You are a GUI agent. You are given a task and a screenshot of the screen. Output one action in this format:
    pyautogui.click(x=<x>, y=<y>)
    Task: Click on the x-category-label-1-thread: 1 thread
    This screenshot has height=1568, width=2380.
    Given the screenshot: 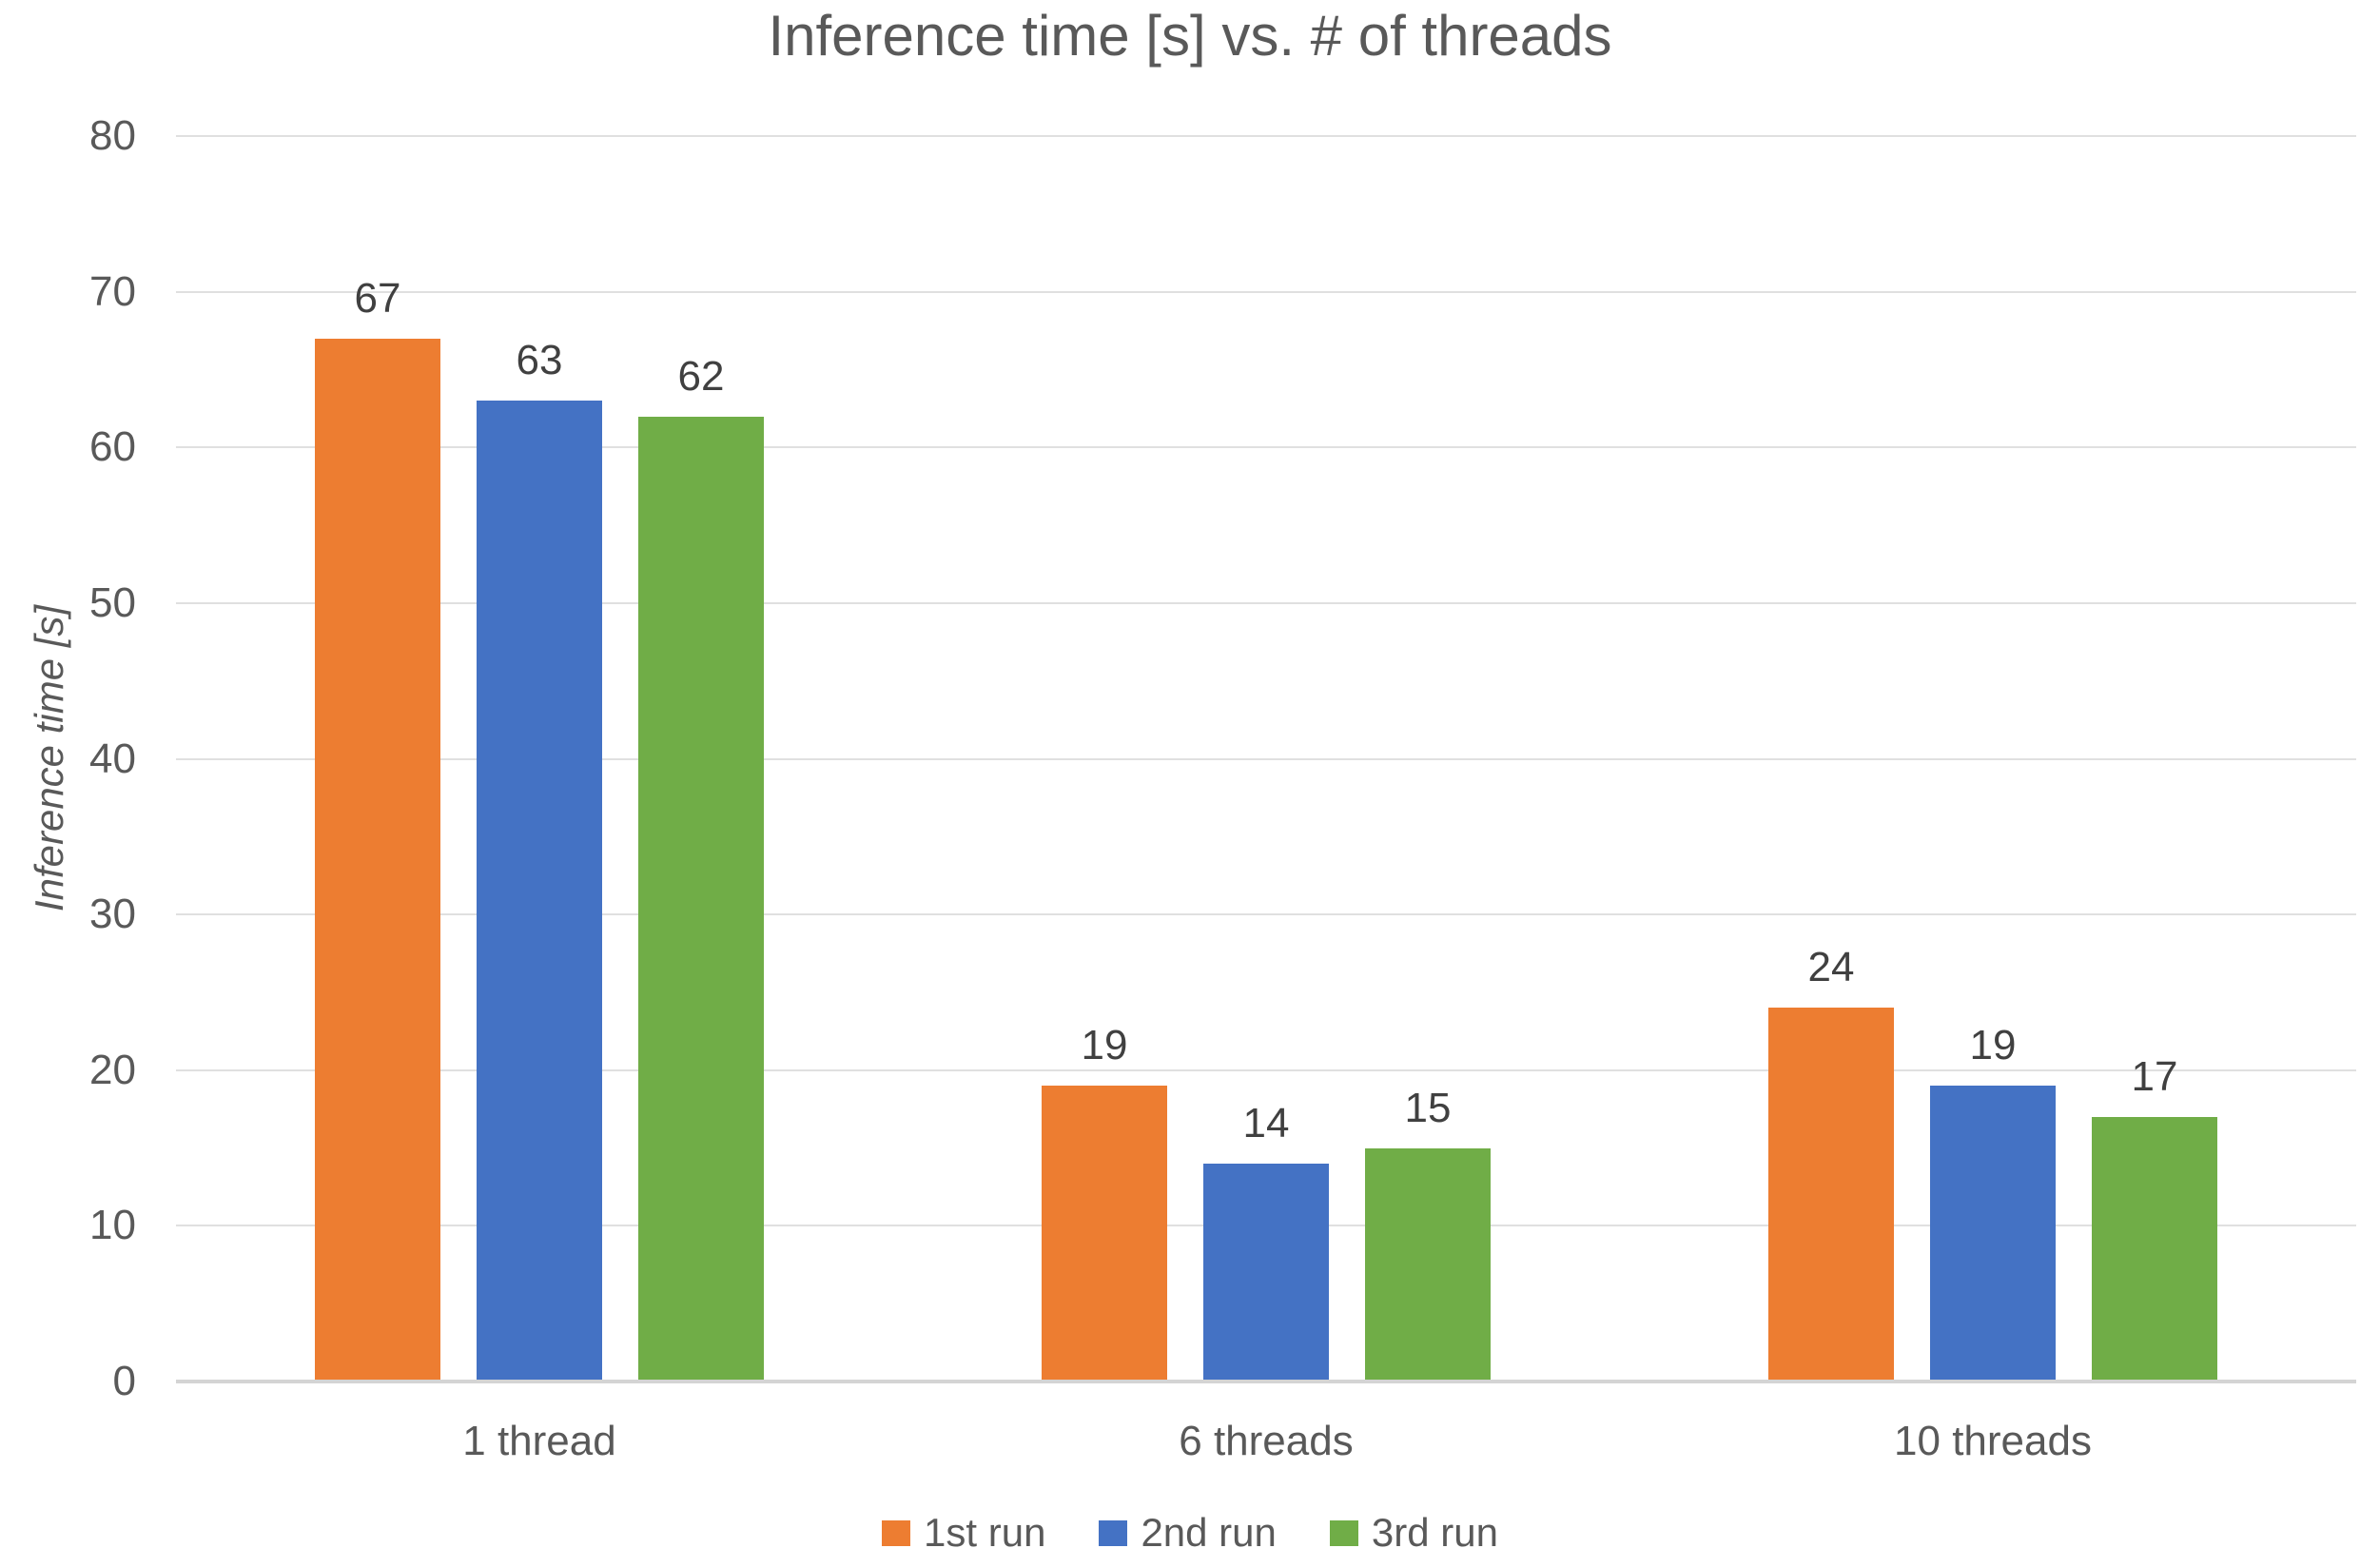 What is the action you would take?
    pyautogui.click(x=539, y=1441)
    